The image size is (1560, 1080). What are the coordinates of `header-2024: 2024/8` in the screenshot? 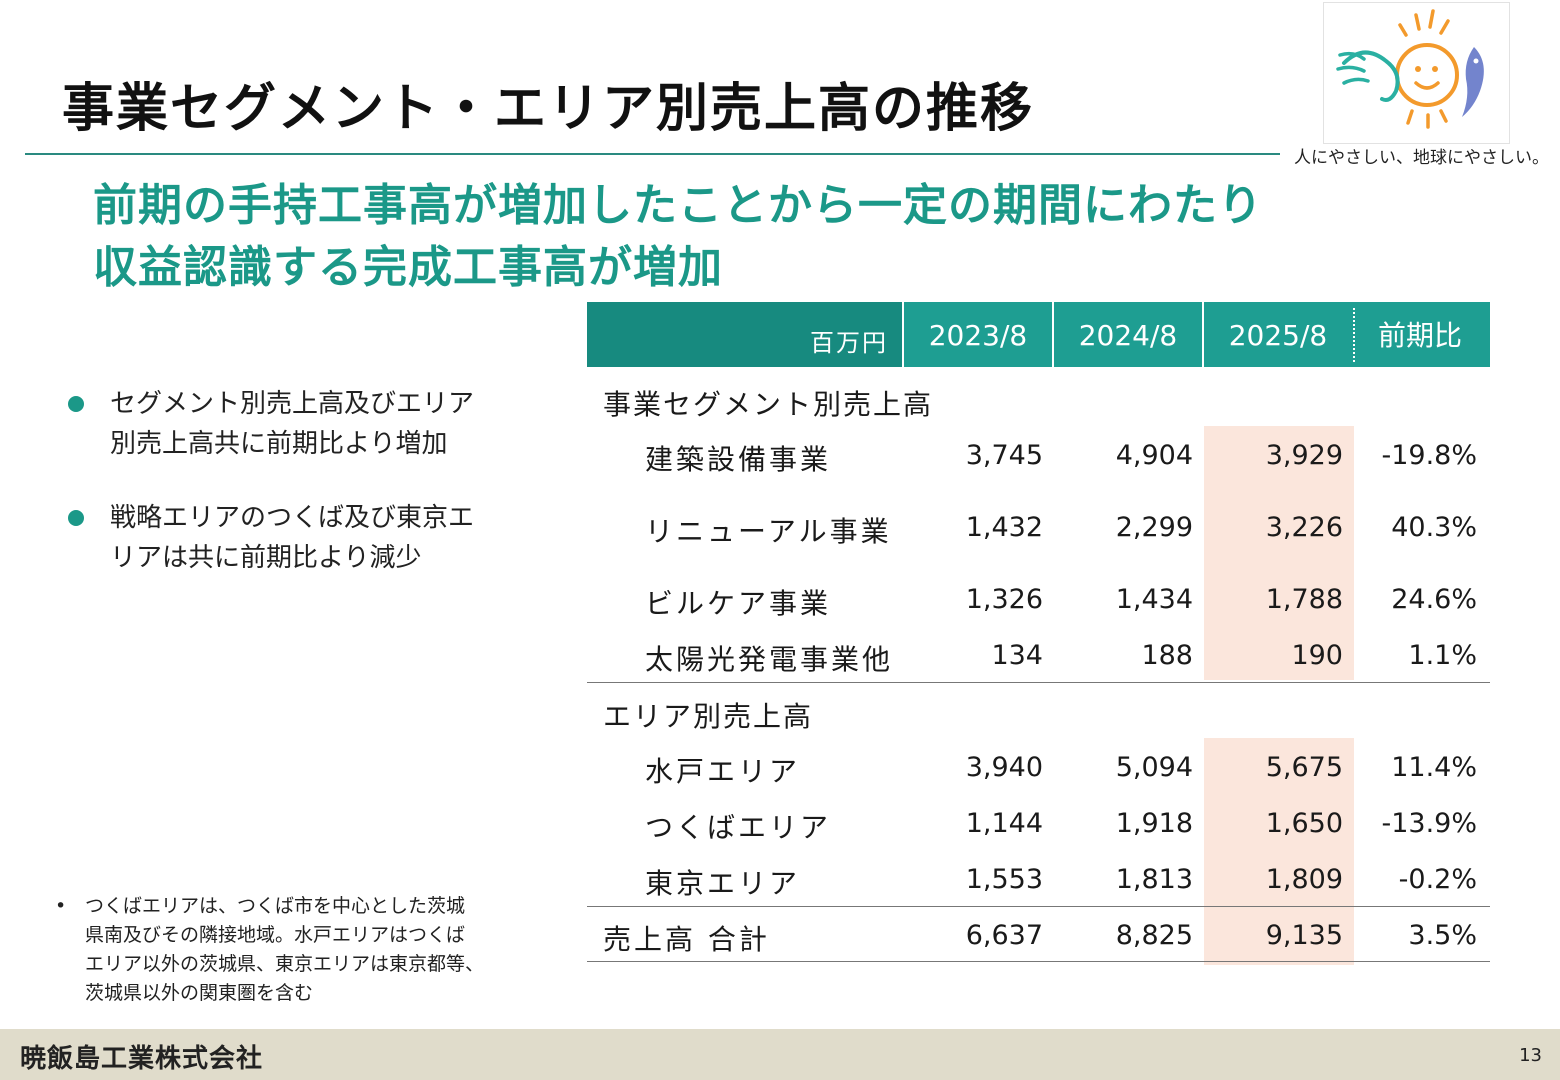 It's located at (1128, 335).